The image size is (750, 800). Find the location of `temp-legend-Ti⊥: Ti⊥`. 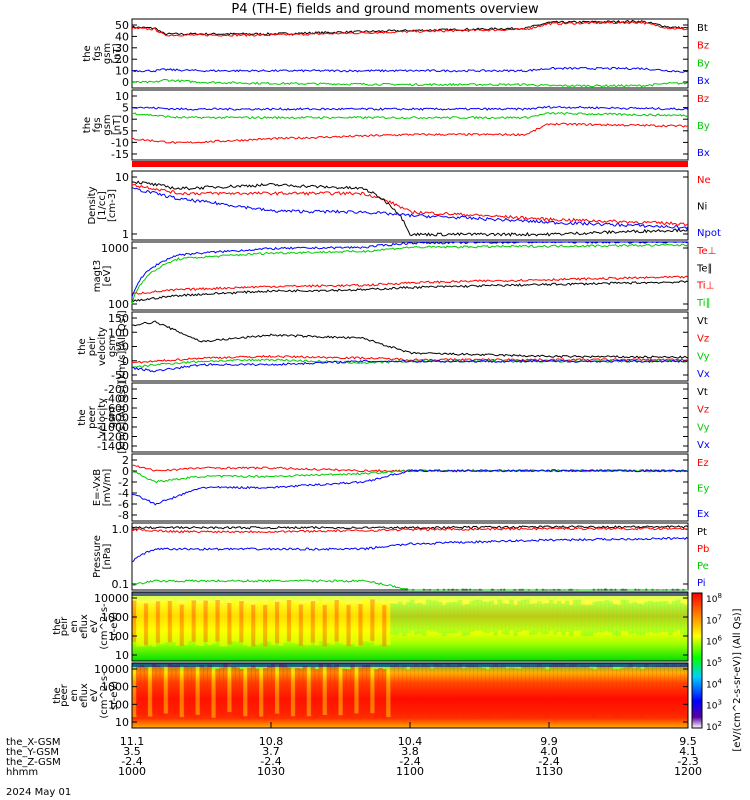

temp-legend-Ti⊥: Ti⊥ is located at coordinates (705, 286).